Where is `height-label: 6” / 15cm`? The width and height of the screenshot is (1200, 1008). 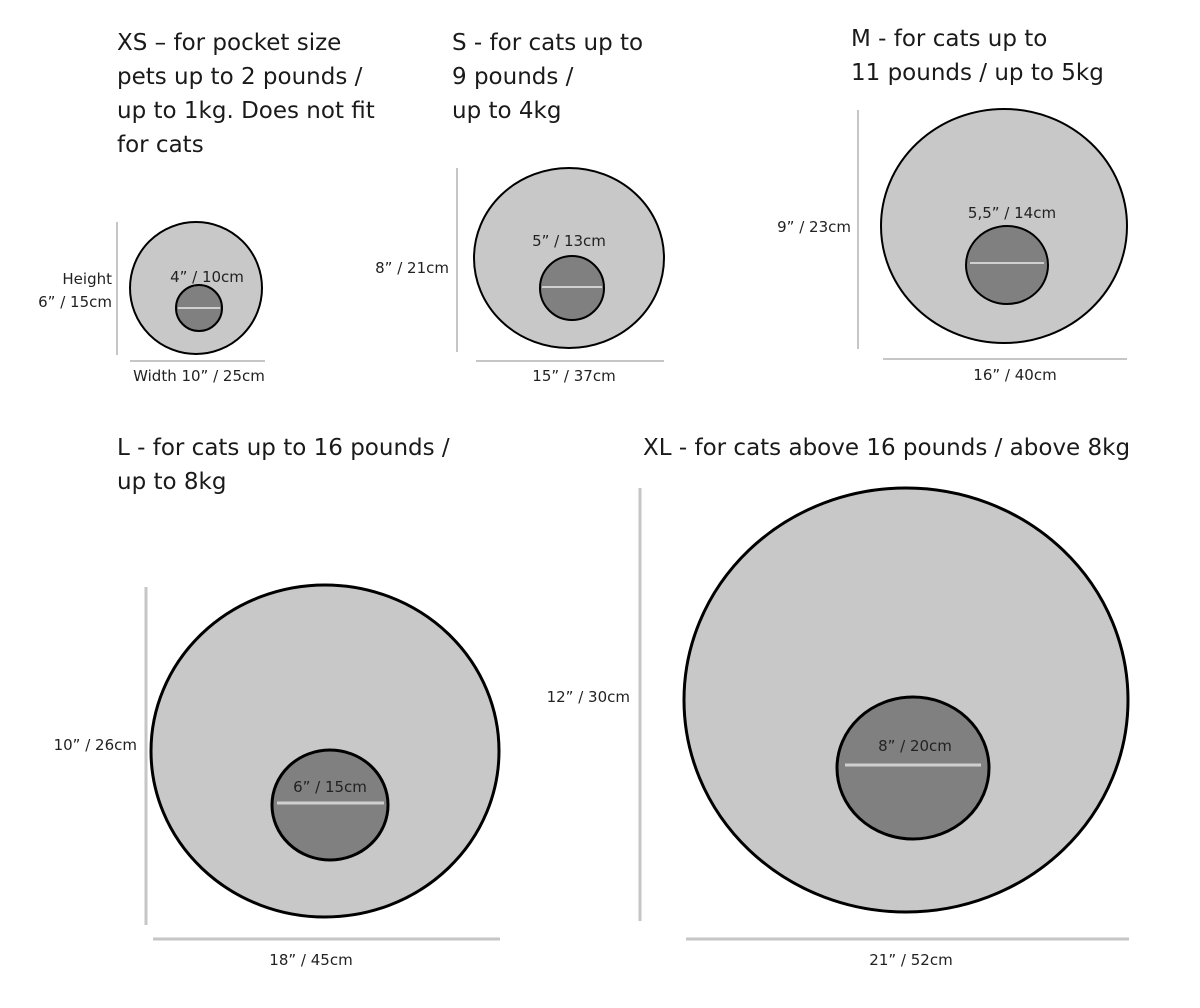
height-label: 6” / 15cm is located at coordinates (75, 302).